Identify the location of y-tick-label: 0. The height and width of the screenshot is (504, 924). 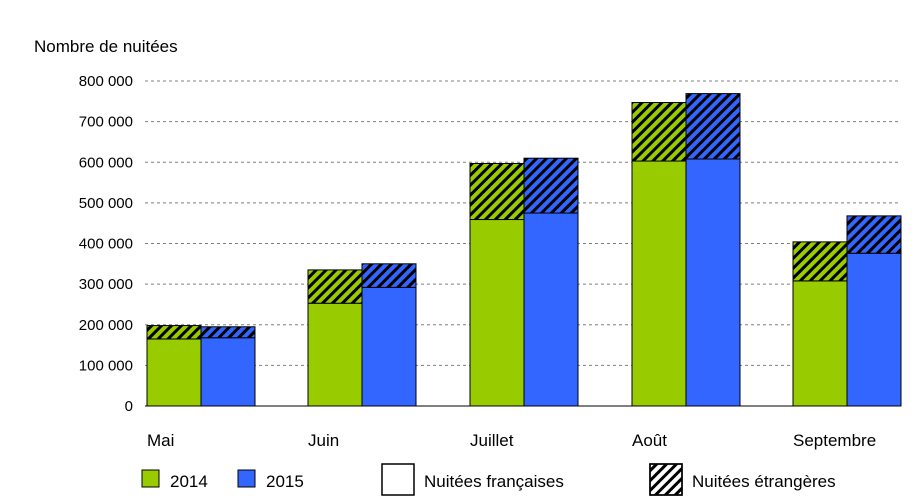
(129, 406).